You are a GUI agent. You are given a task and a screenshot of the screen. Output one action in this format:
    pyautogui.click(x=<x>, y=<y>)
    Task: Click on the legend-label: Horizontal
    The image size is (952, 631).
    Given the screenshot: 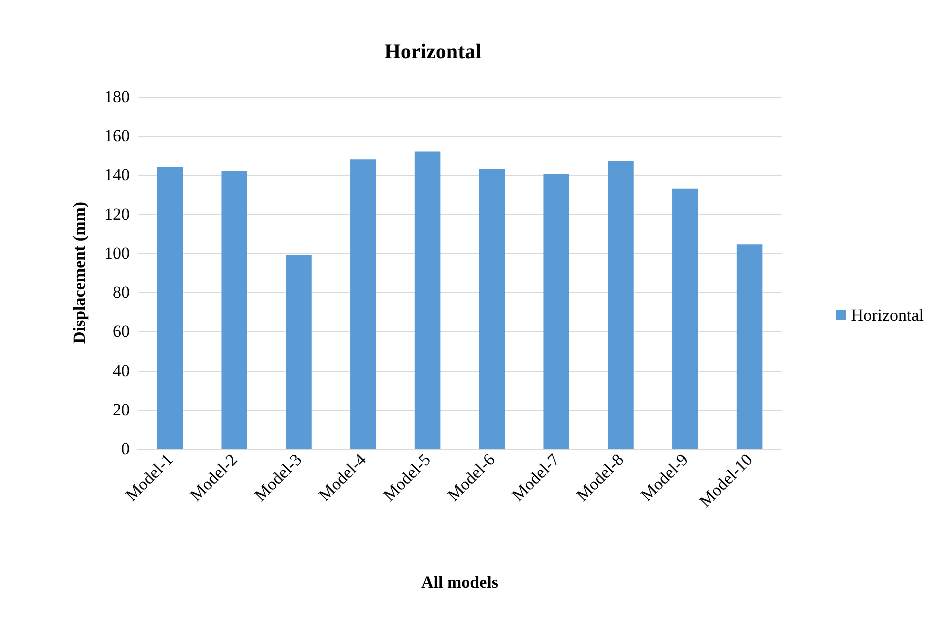 What is the action you would take?
    pyautogui.click(x=887, y=315)
    